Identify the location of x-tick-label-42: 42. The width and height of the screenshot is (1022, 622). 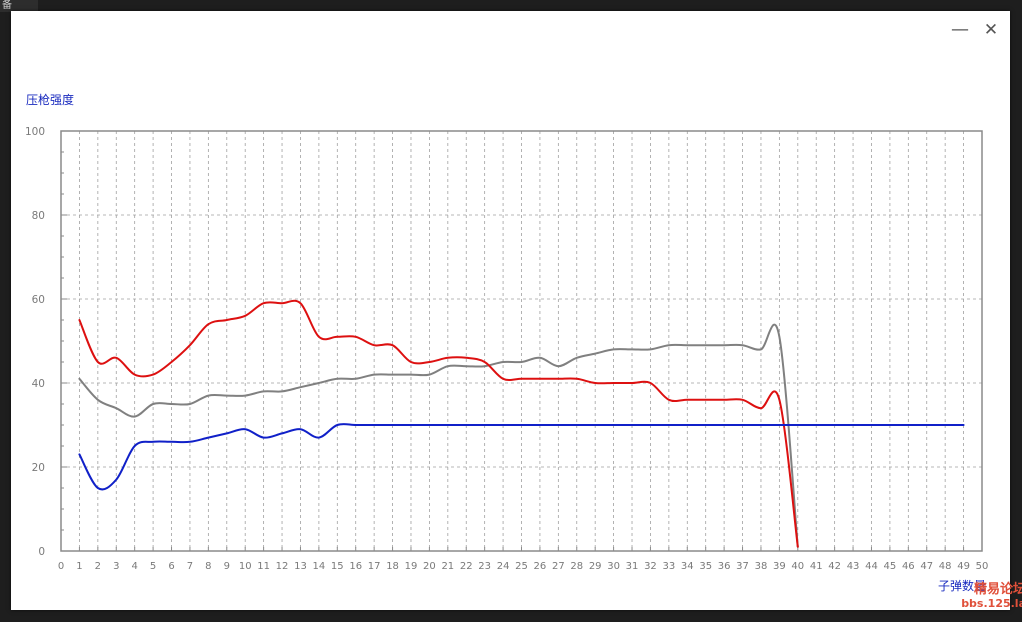
(834, 566).